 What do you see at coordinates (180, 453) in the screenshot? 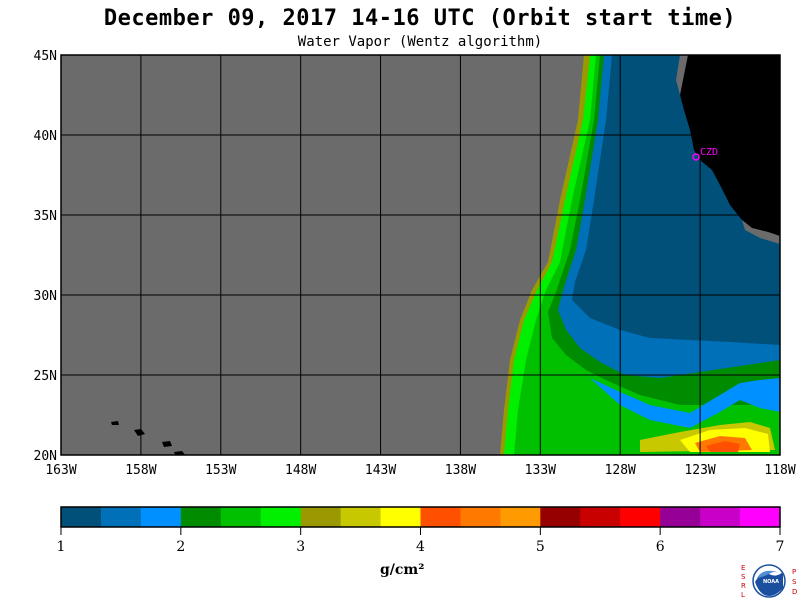
I see `island-hawaii` at bounding box center [180, 453].